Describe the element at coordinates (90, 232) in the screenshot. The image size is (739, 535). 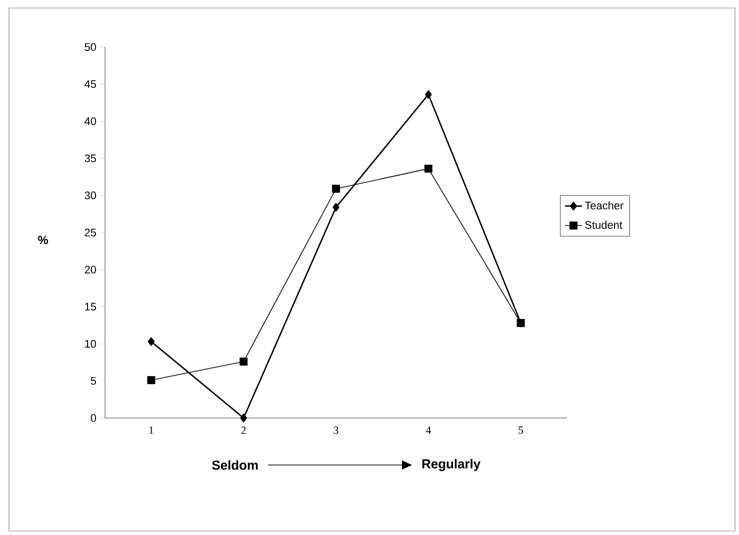
I see `y-tick-label: 25` at that location.